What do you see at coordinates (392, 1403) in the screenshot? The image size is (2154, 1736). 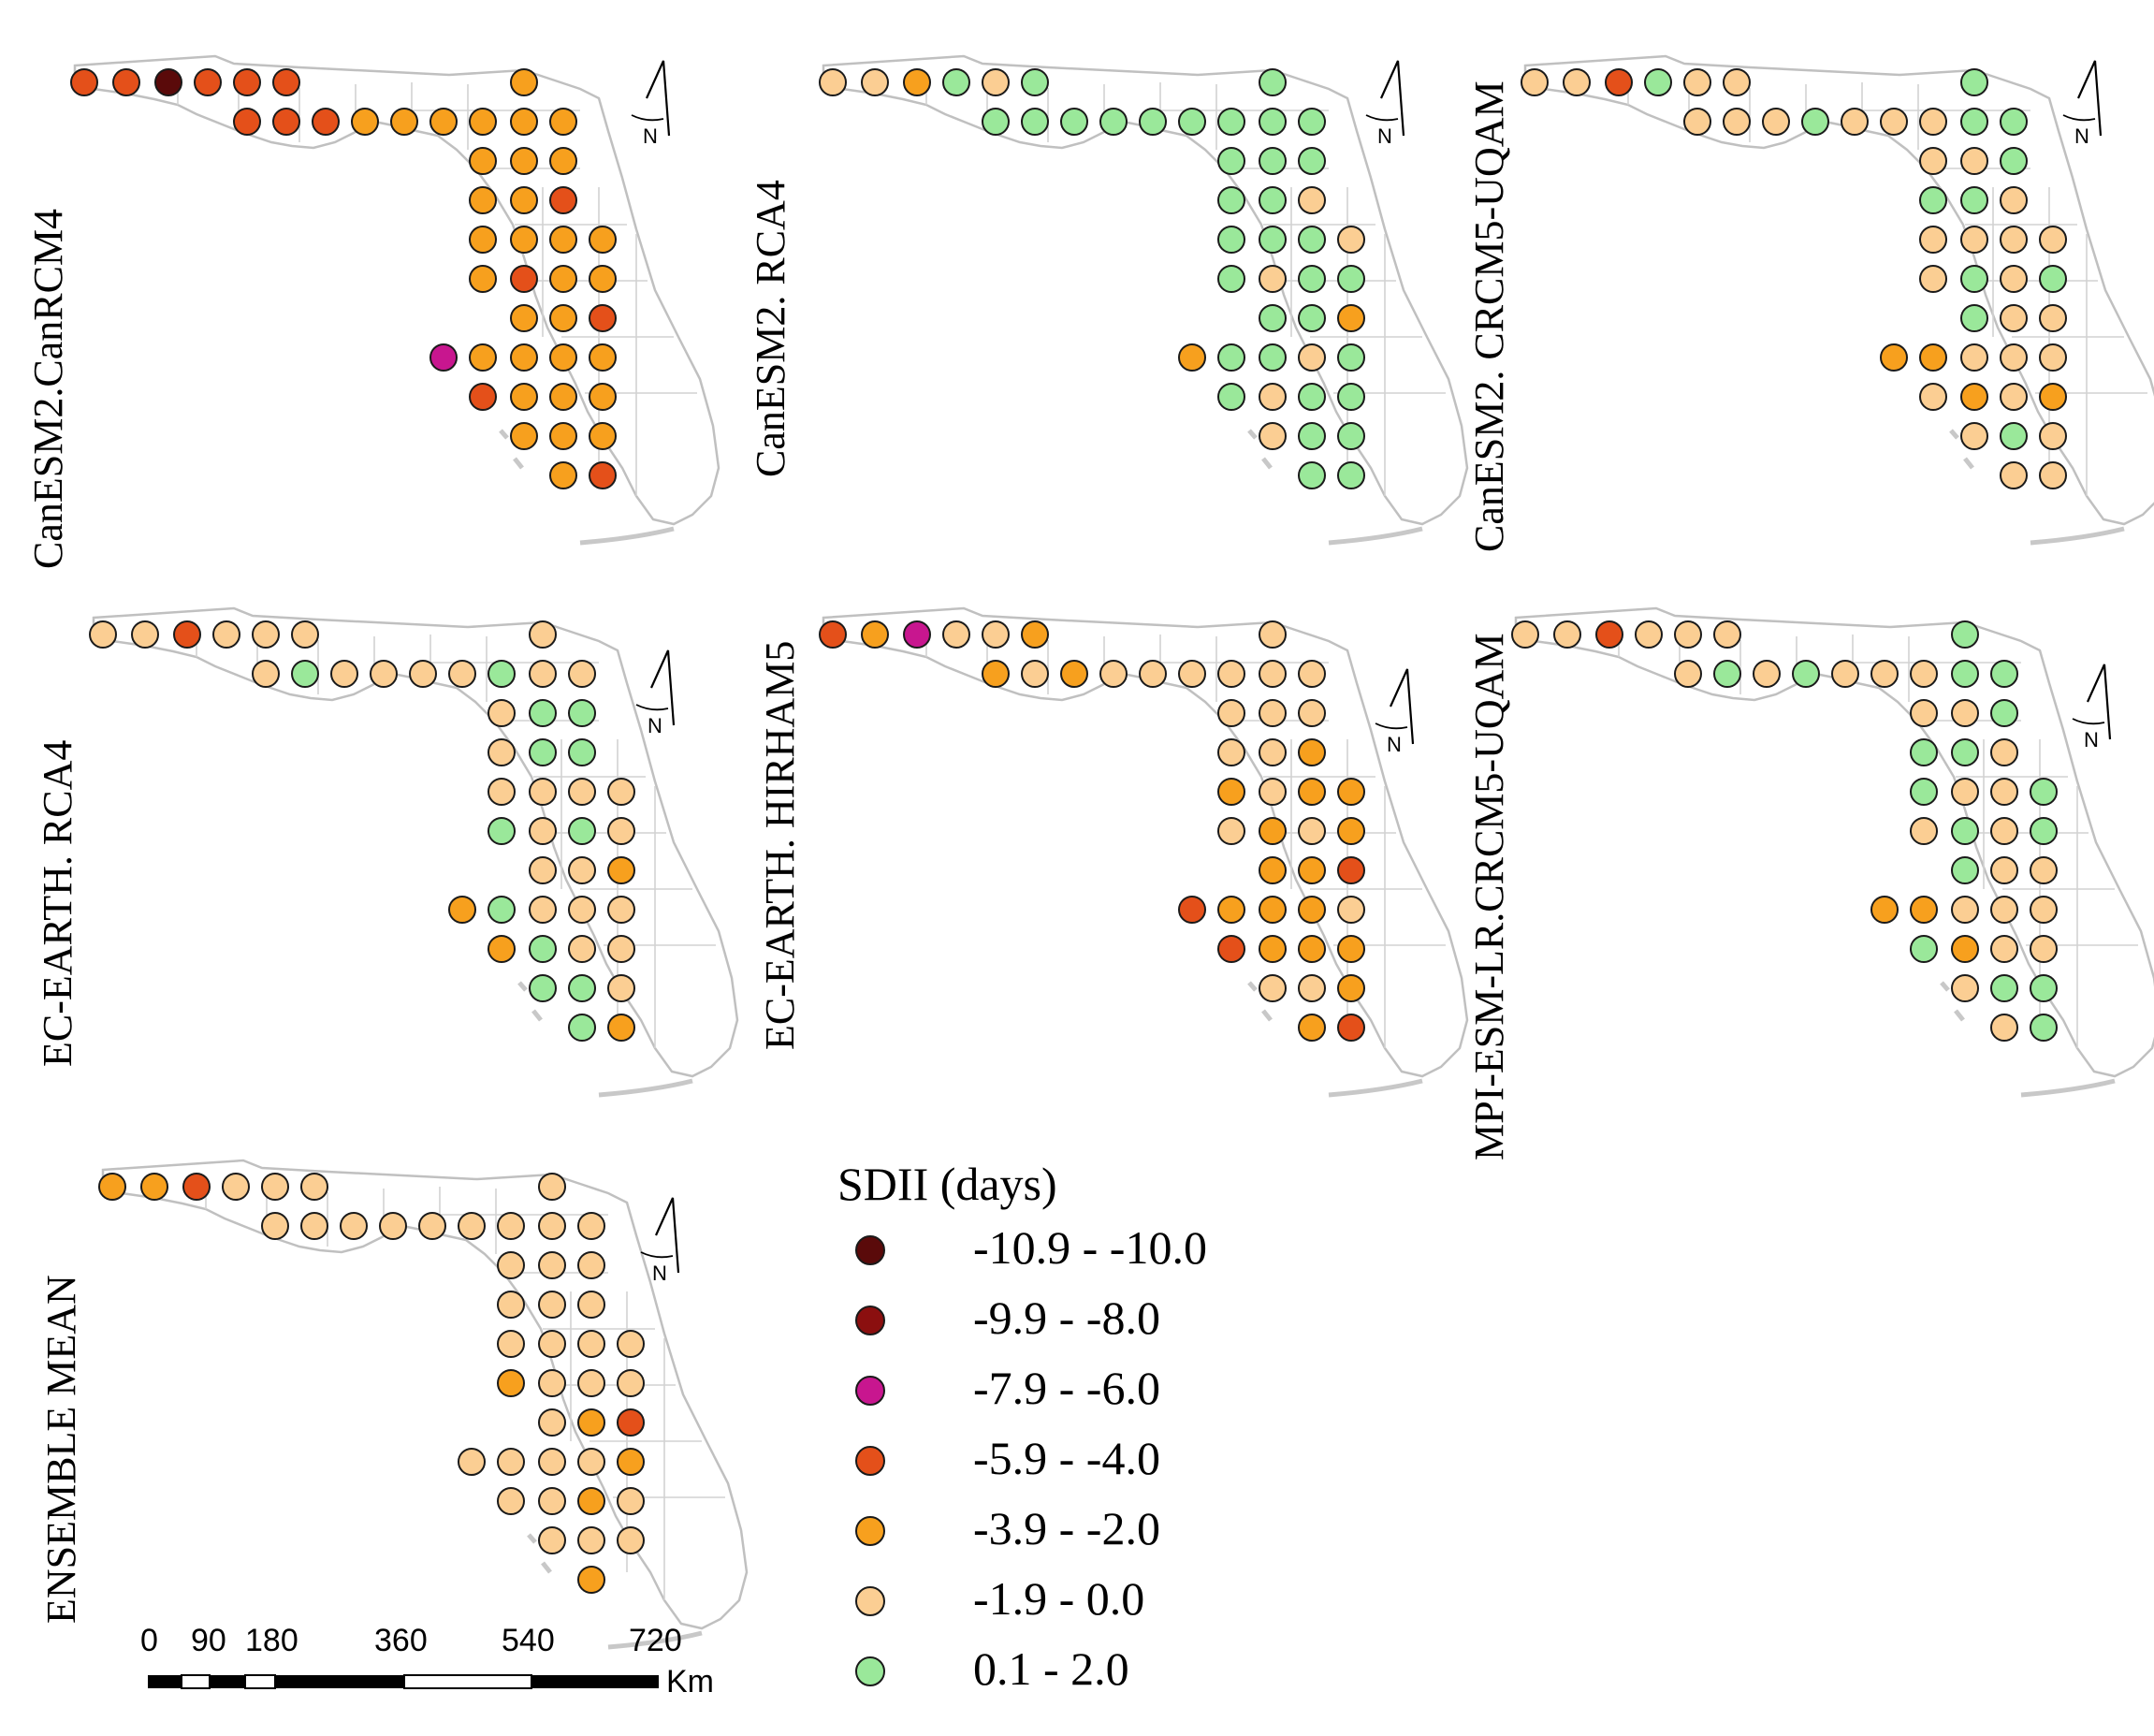 I see `panel-map: ENSEMBLE MEAN N` at bounding box center [392, 1403].